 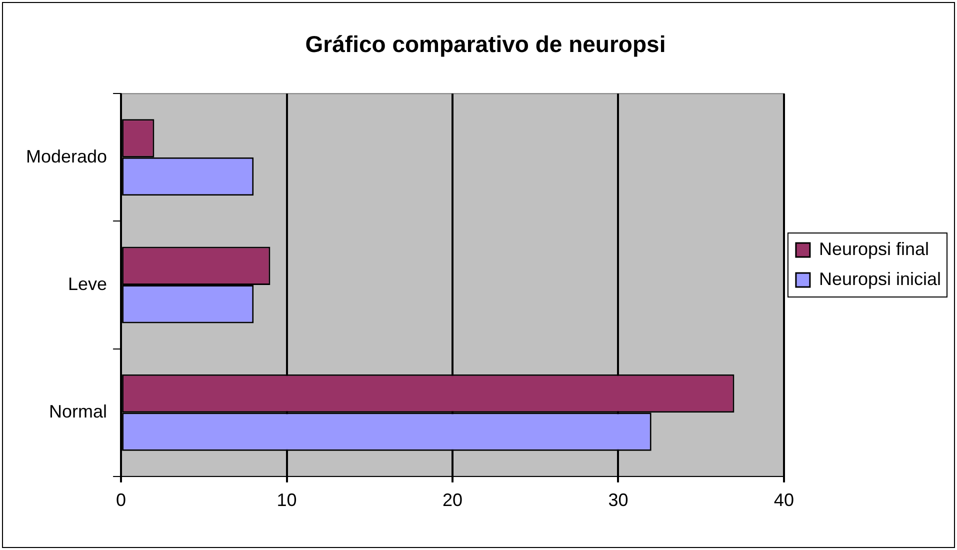 I want to click on x-tick-label: 30, so click(x=618, y=500).